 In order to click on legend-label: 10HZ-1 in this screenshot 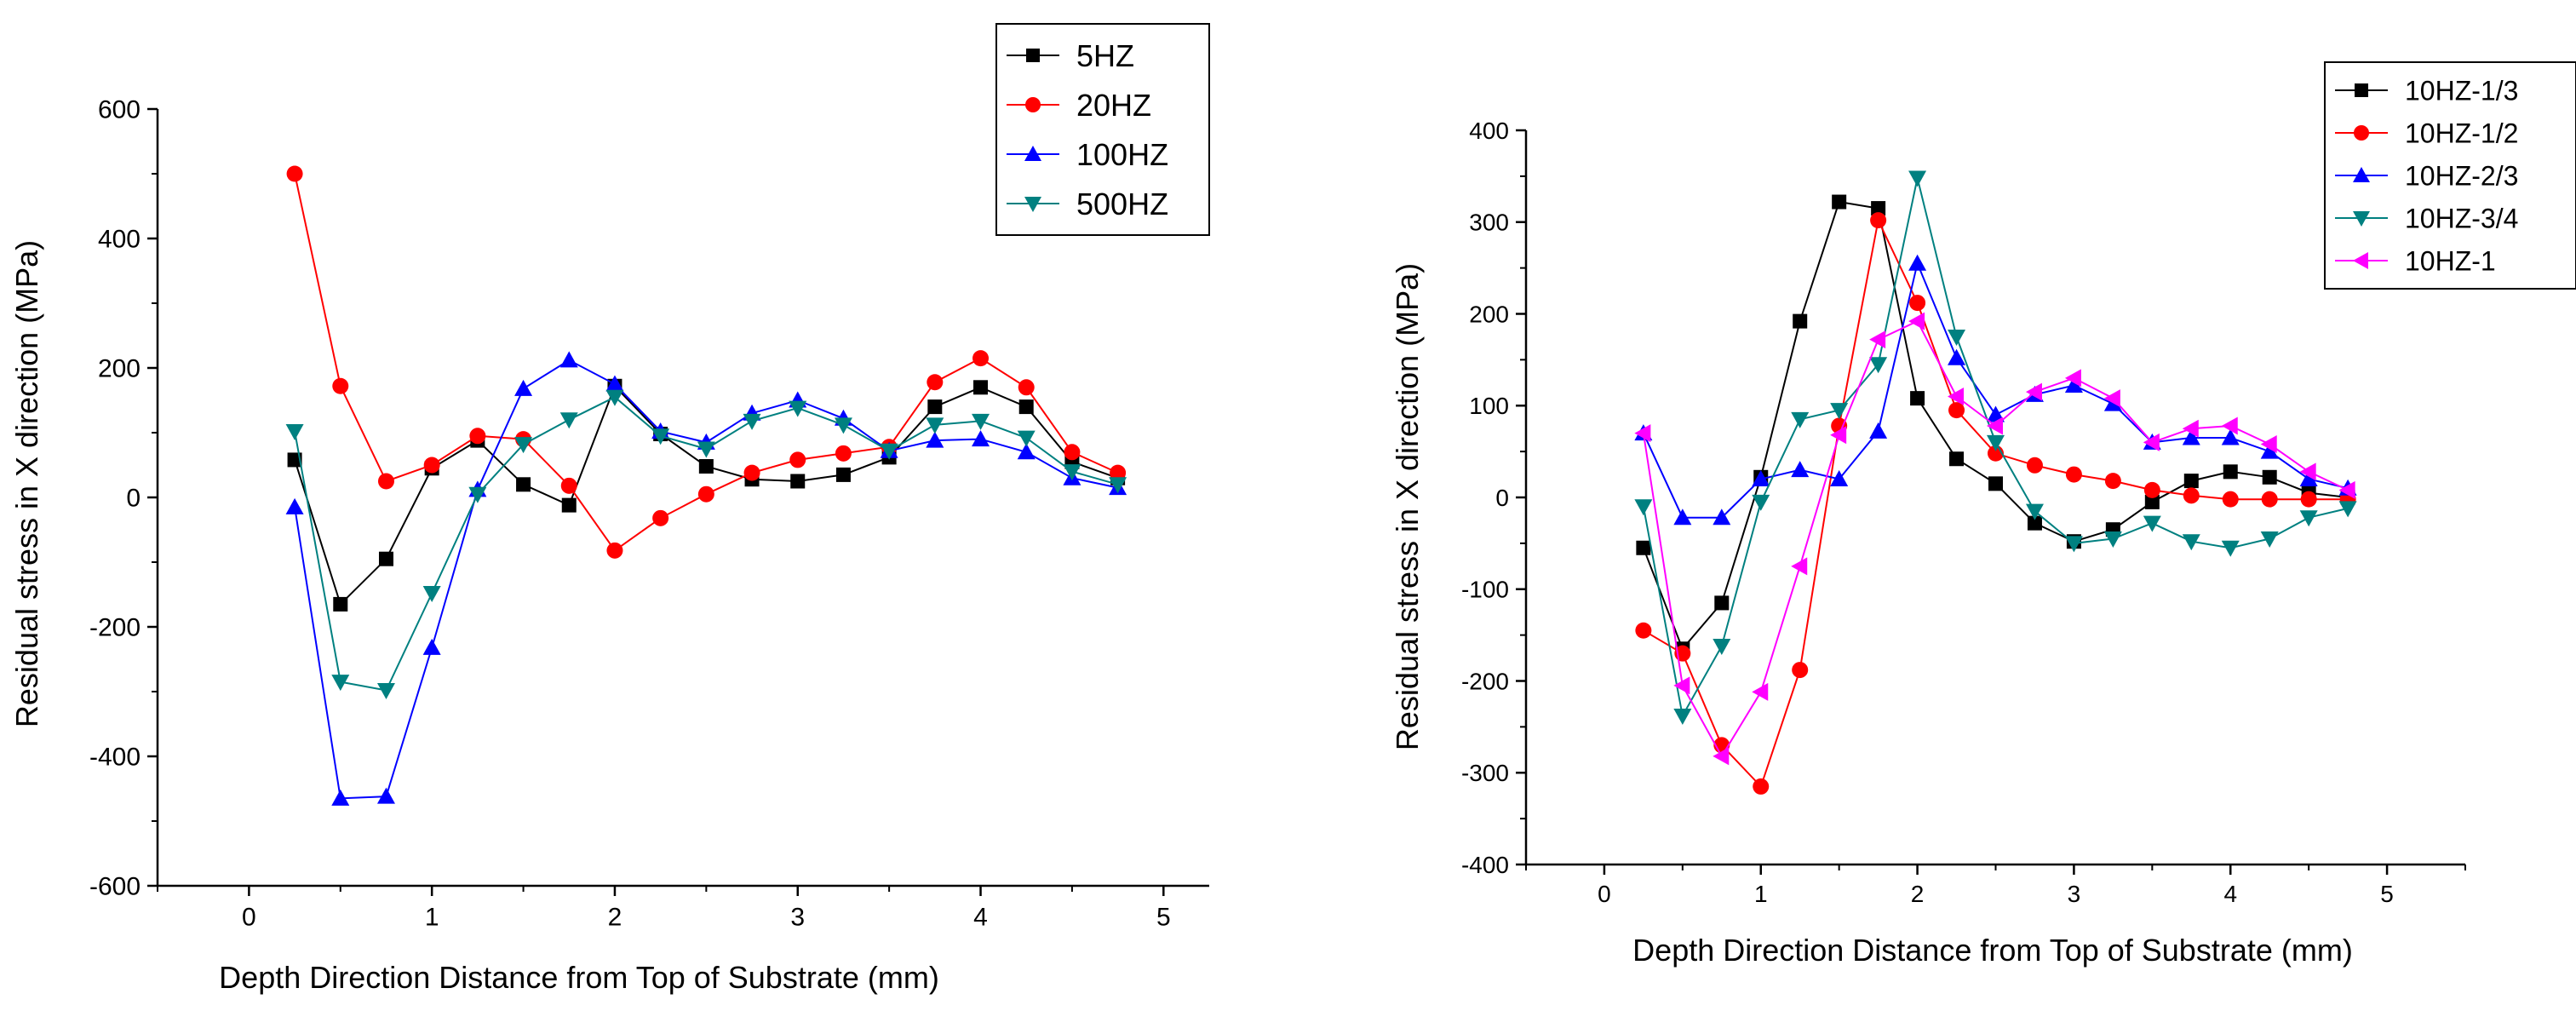, I will do `click(2450, 262)`.